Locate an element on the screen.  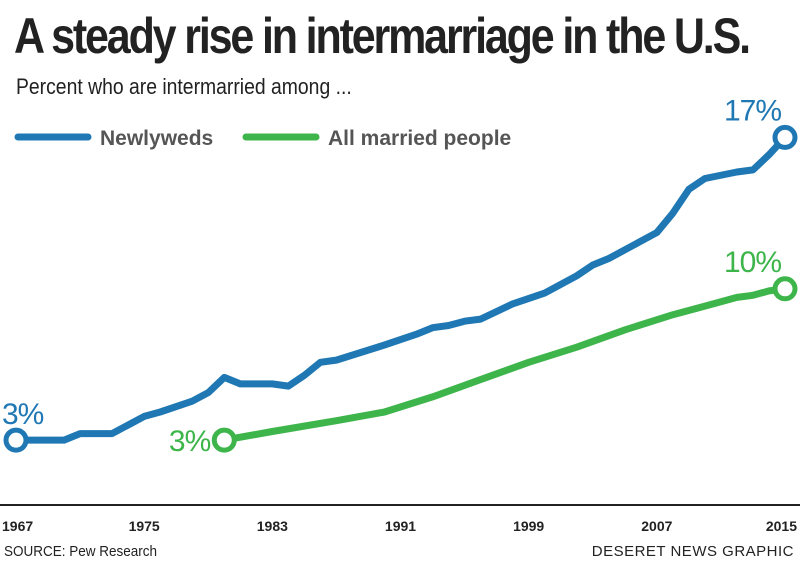
x-axis-ticks: 1967 1975 1983 1991 1999 2007 2015 is located at coordinates (399, 526).